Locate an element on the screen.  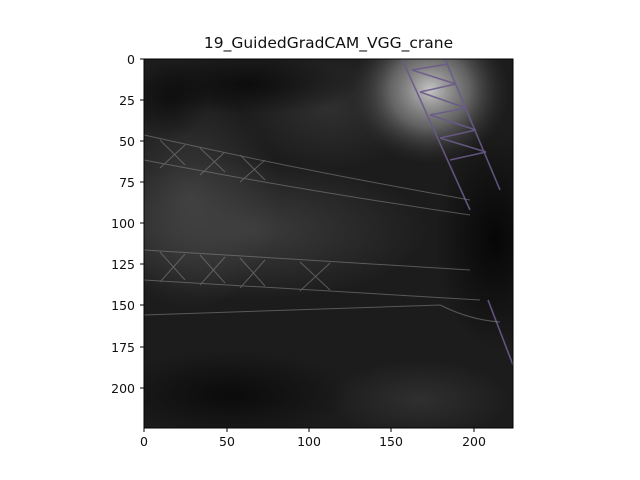
x-tick-label: 150 is located at coordinates (391, 441).